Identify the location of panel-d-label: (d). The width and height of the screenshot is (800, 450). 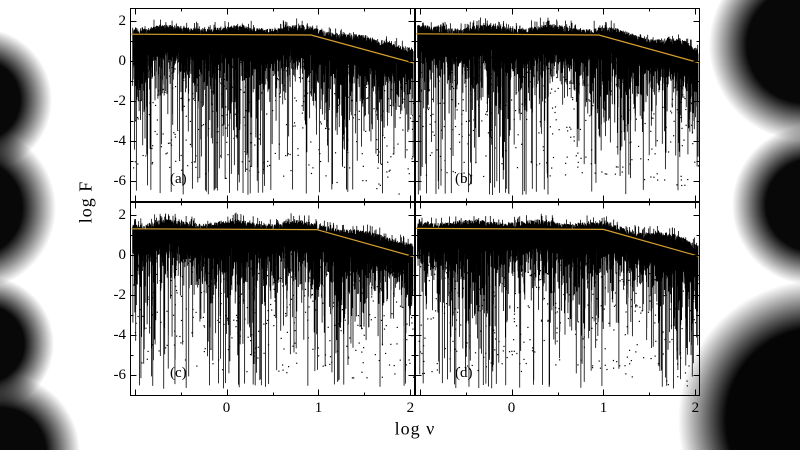
(464, 373).